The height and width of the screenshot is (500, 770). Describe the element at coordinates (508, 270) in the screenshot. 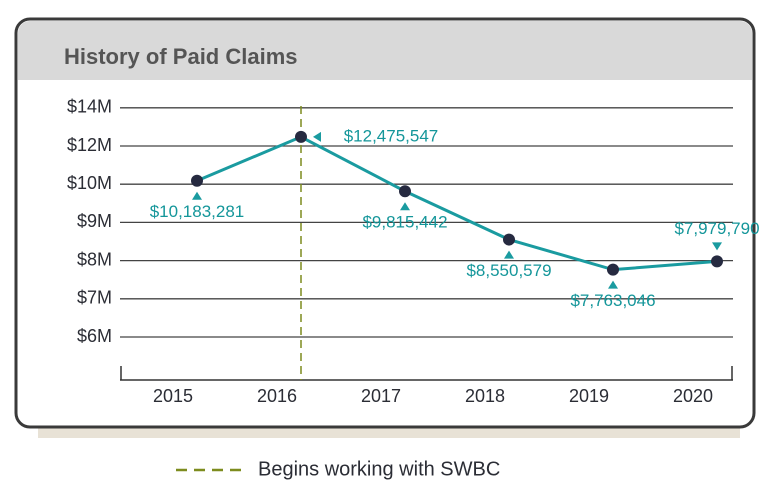

I see `value-label: $8,550,579` at that location.